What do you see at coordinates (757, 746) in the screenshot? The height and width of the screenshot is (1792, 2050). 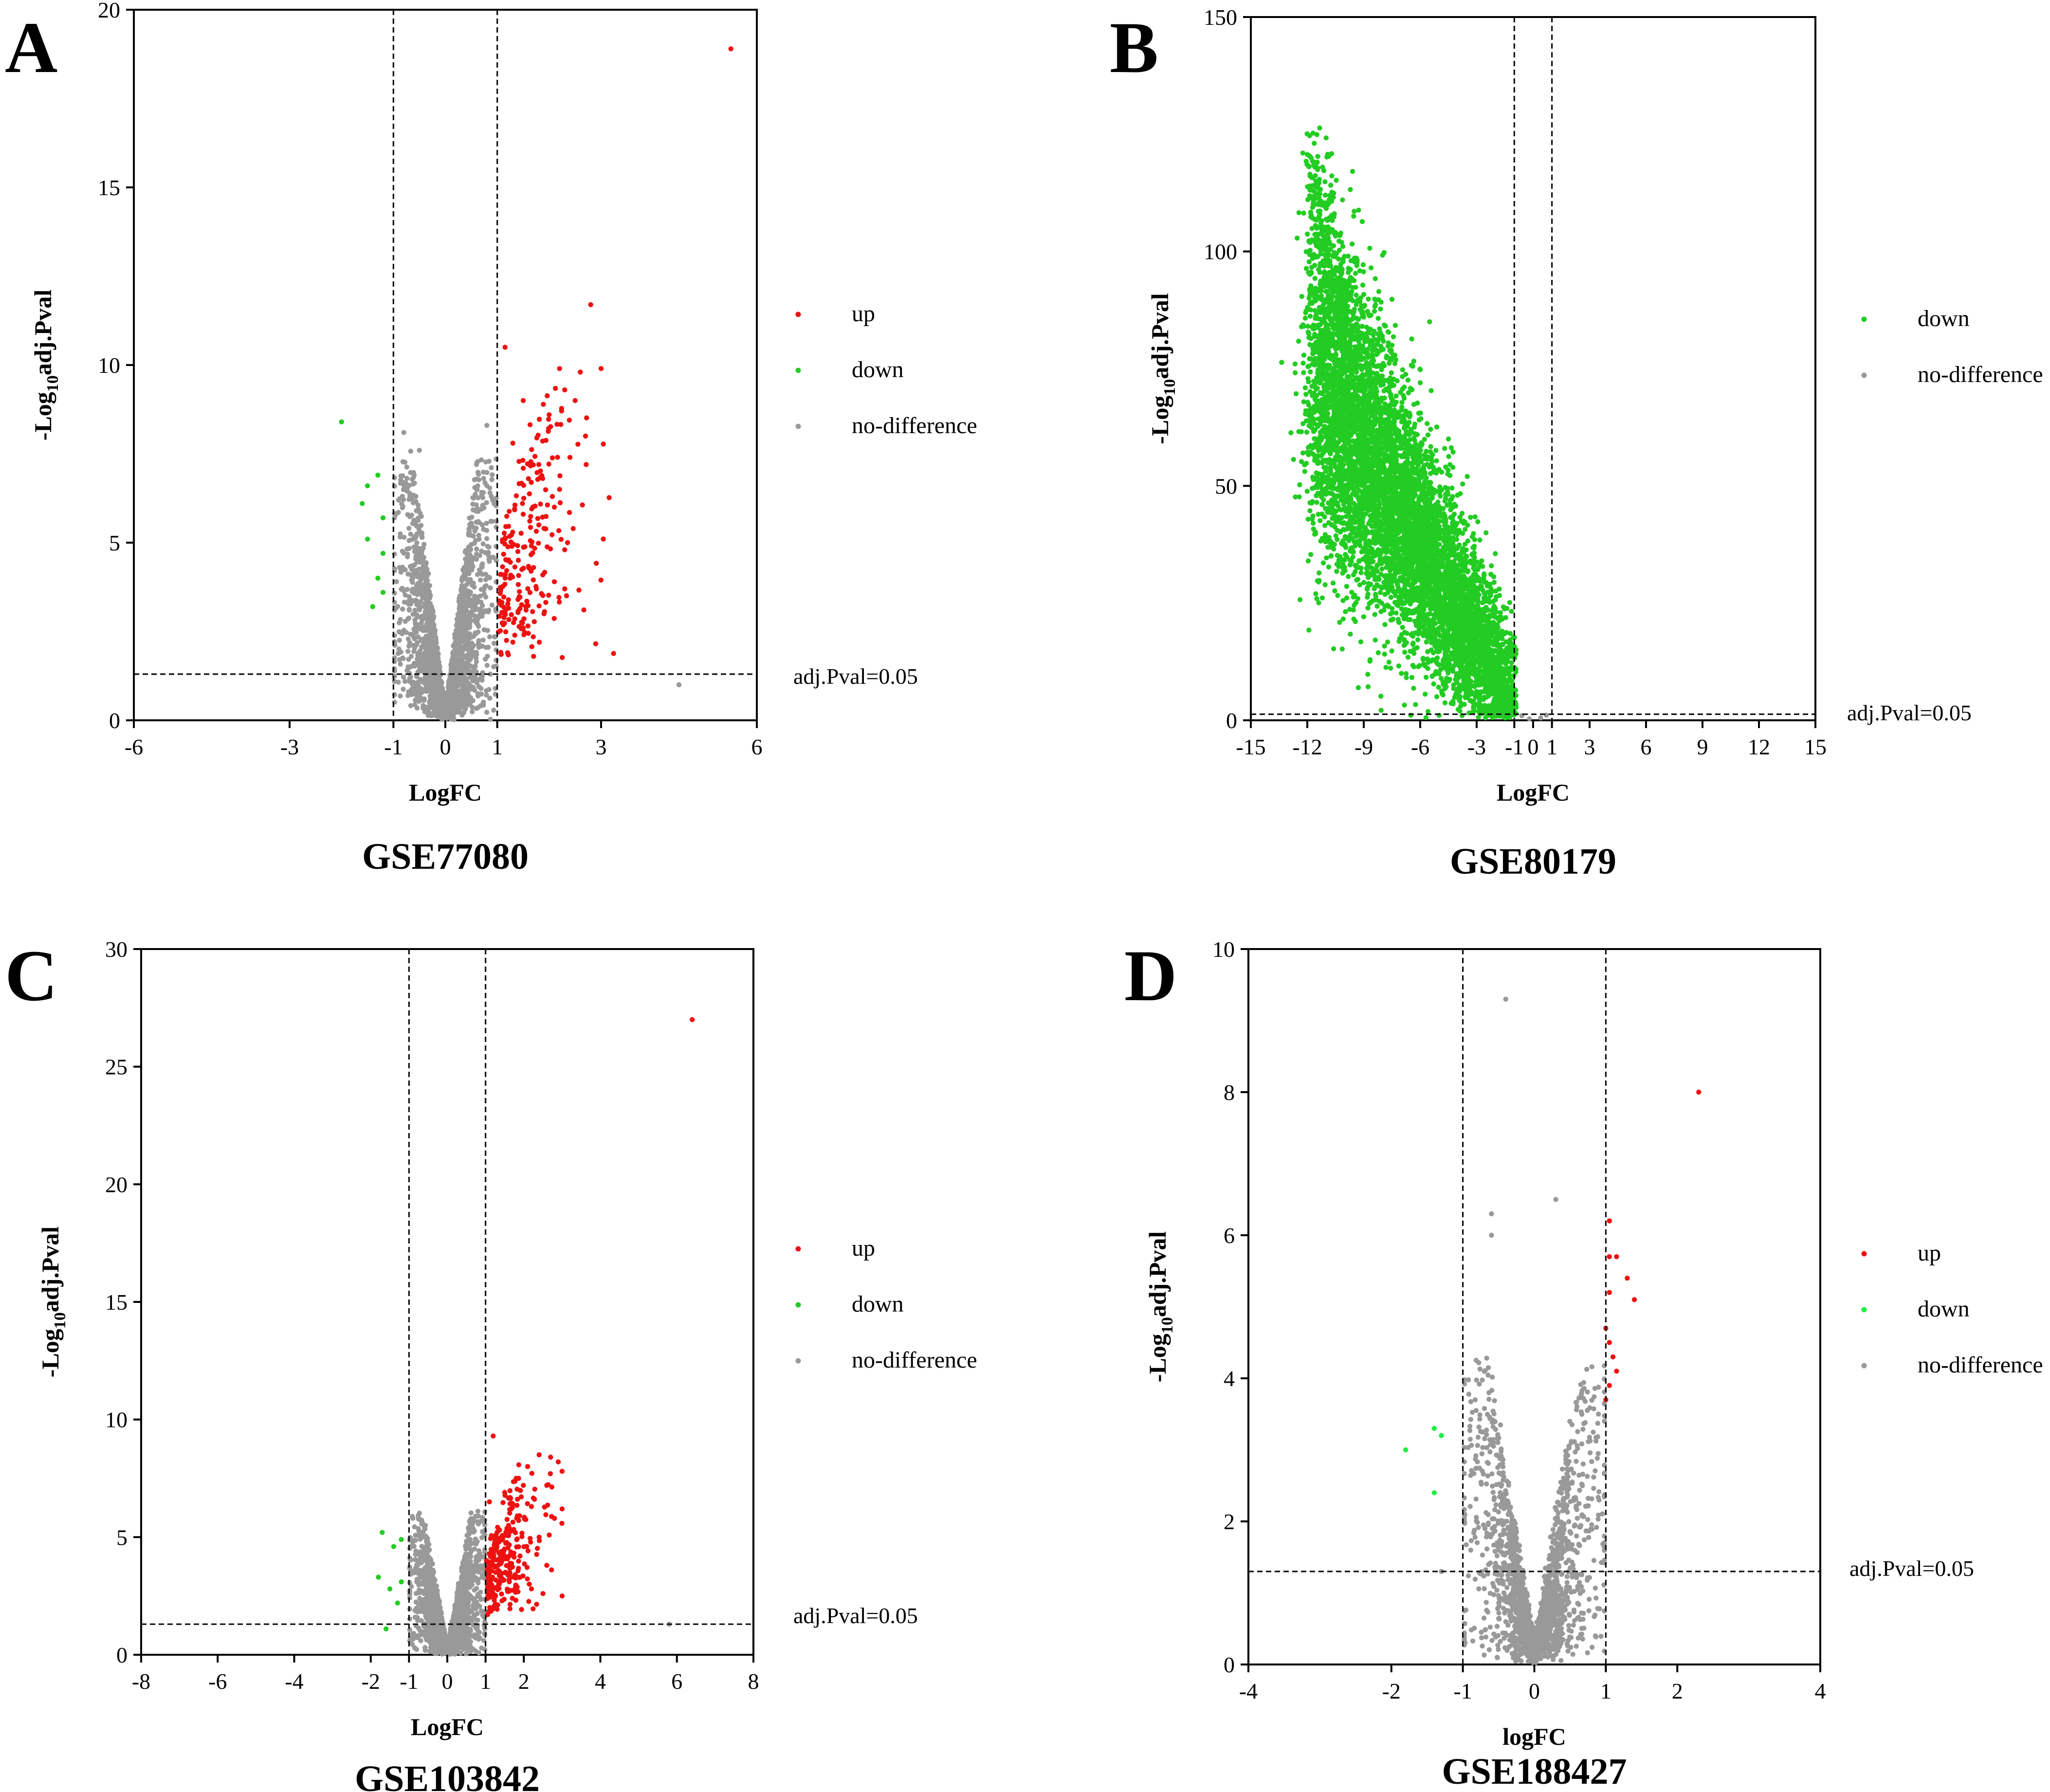 I see `x-tick-label: 6` at bounding box center [757, 746].